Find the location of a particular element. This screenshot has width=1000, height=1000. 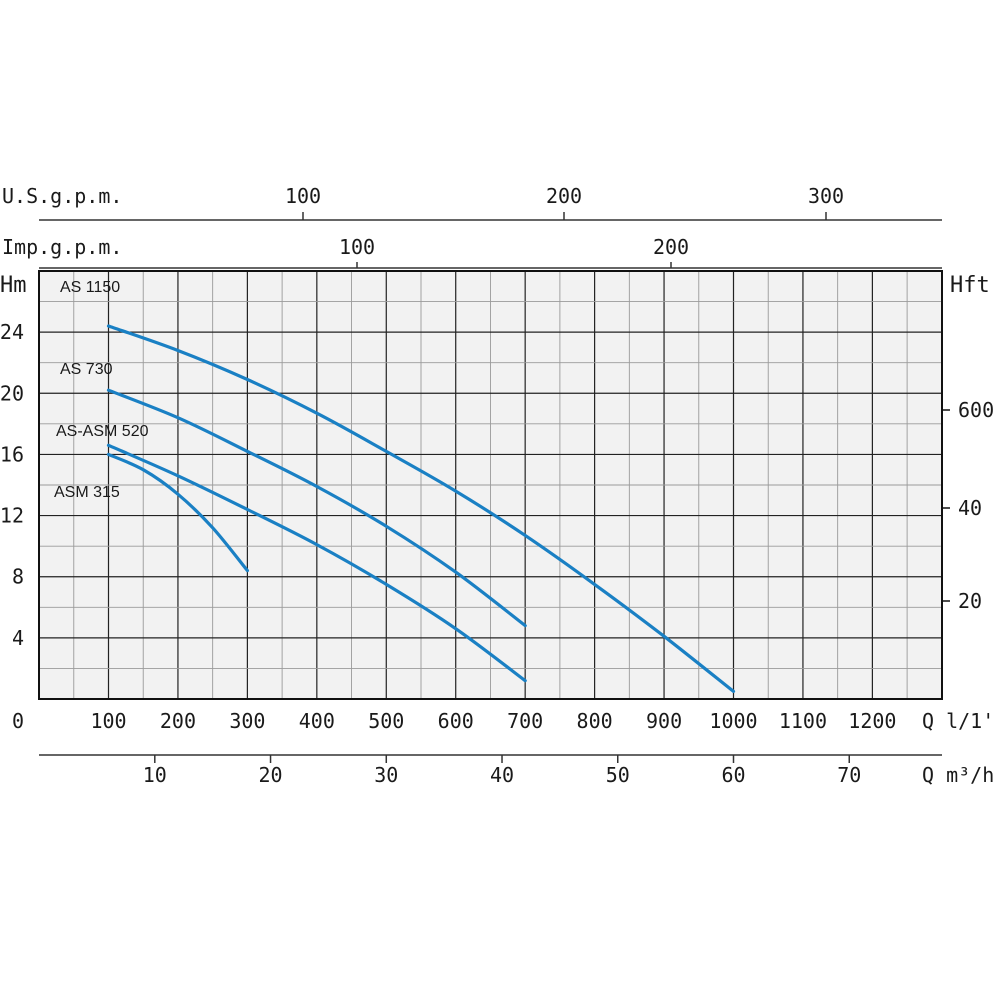

right-tick-label: 600 is located at coordinates (976, 410).